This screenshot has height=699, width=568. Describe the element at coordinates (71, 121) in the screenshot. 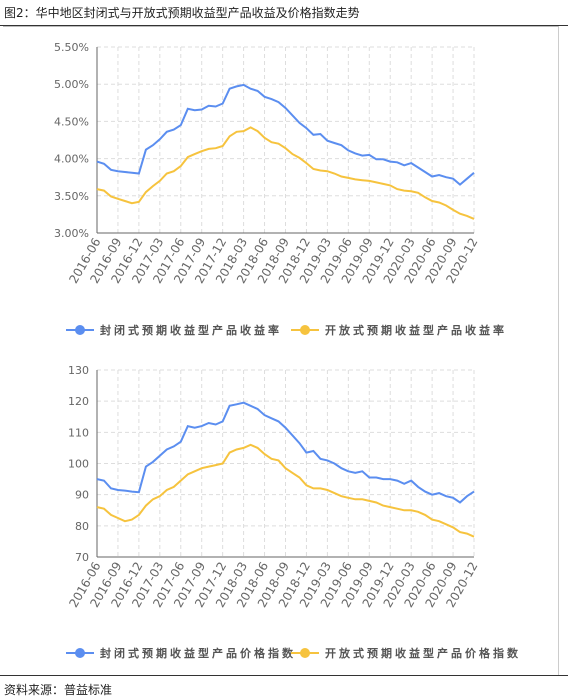

I see `y-tick-label: 4.50%` at that location.